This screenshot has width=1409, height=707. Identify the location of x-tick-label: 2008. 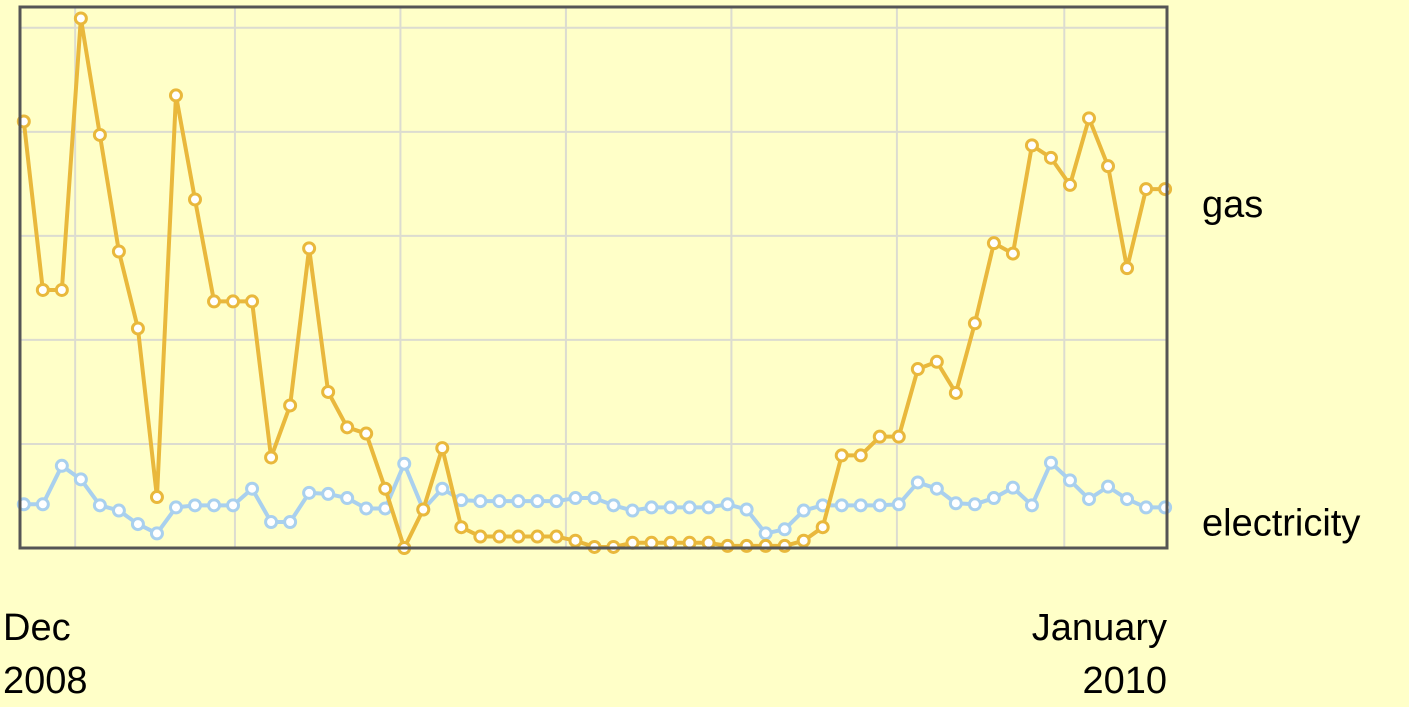
(45, 681).